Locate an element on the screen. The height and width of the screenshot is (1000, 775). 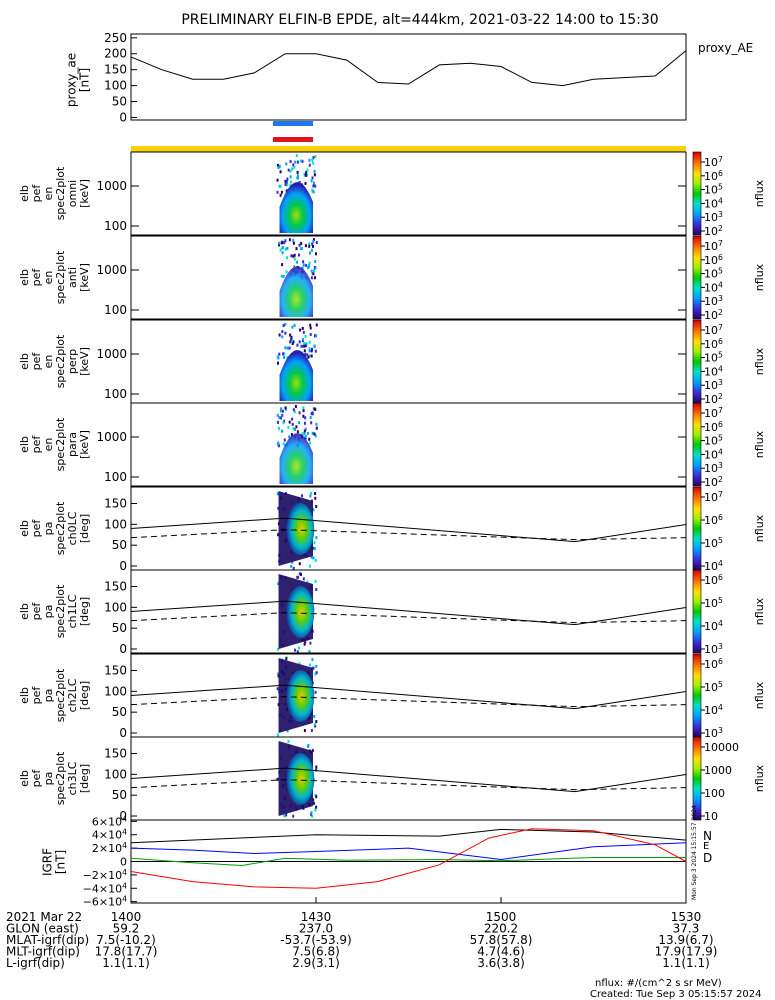
spec-ytick-label: 0 is located at coordinates (123, 733).